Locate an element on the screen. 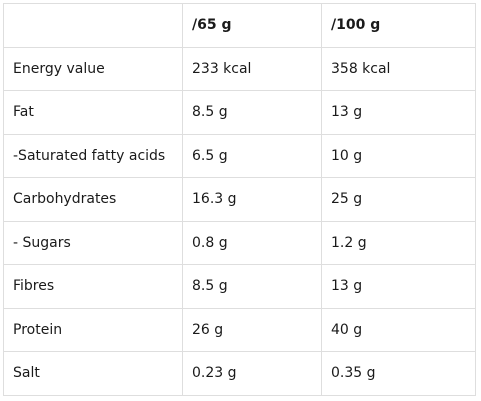 The image size is (481, 401). table-row: Fat 8.5 g 13 g is located at coordinates (239, 112).